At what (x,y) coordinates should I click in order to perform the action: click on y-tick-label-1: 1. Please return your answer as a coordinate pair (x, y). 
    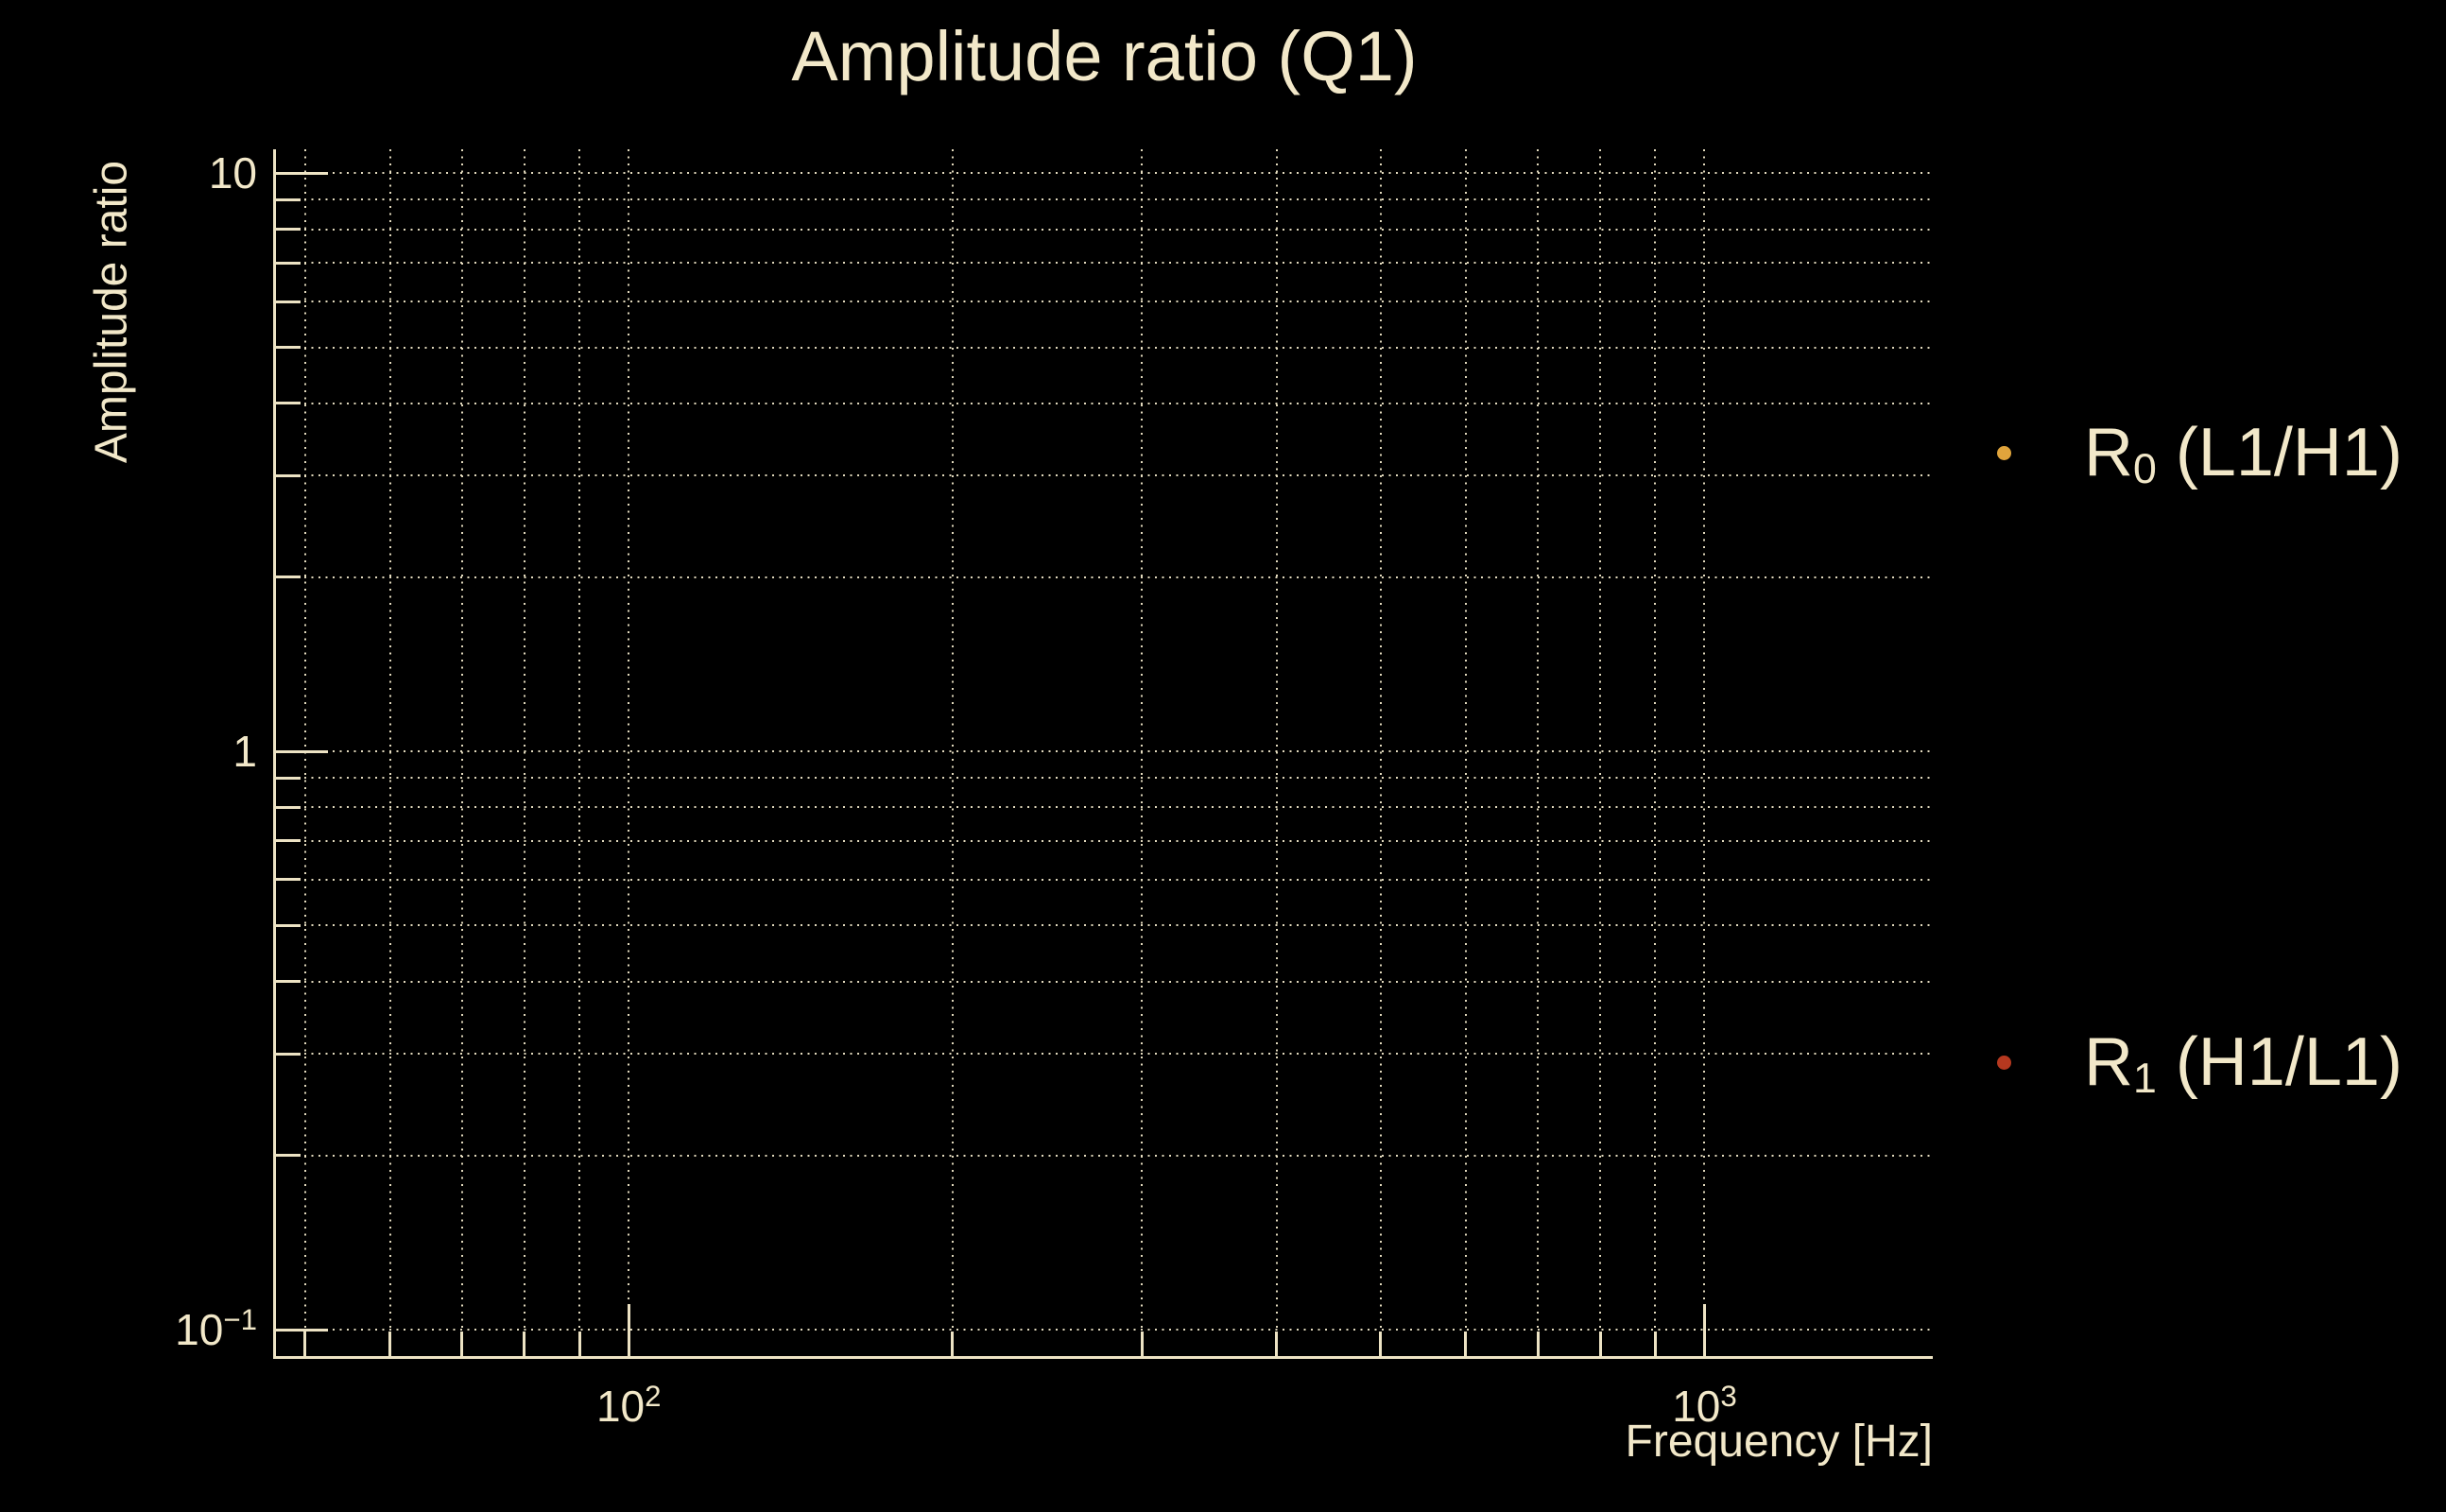
    Looking at the image, I should click on (149, 751).